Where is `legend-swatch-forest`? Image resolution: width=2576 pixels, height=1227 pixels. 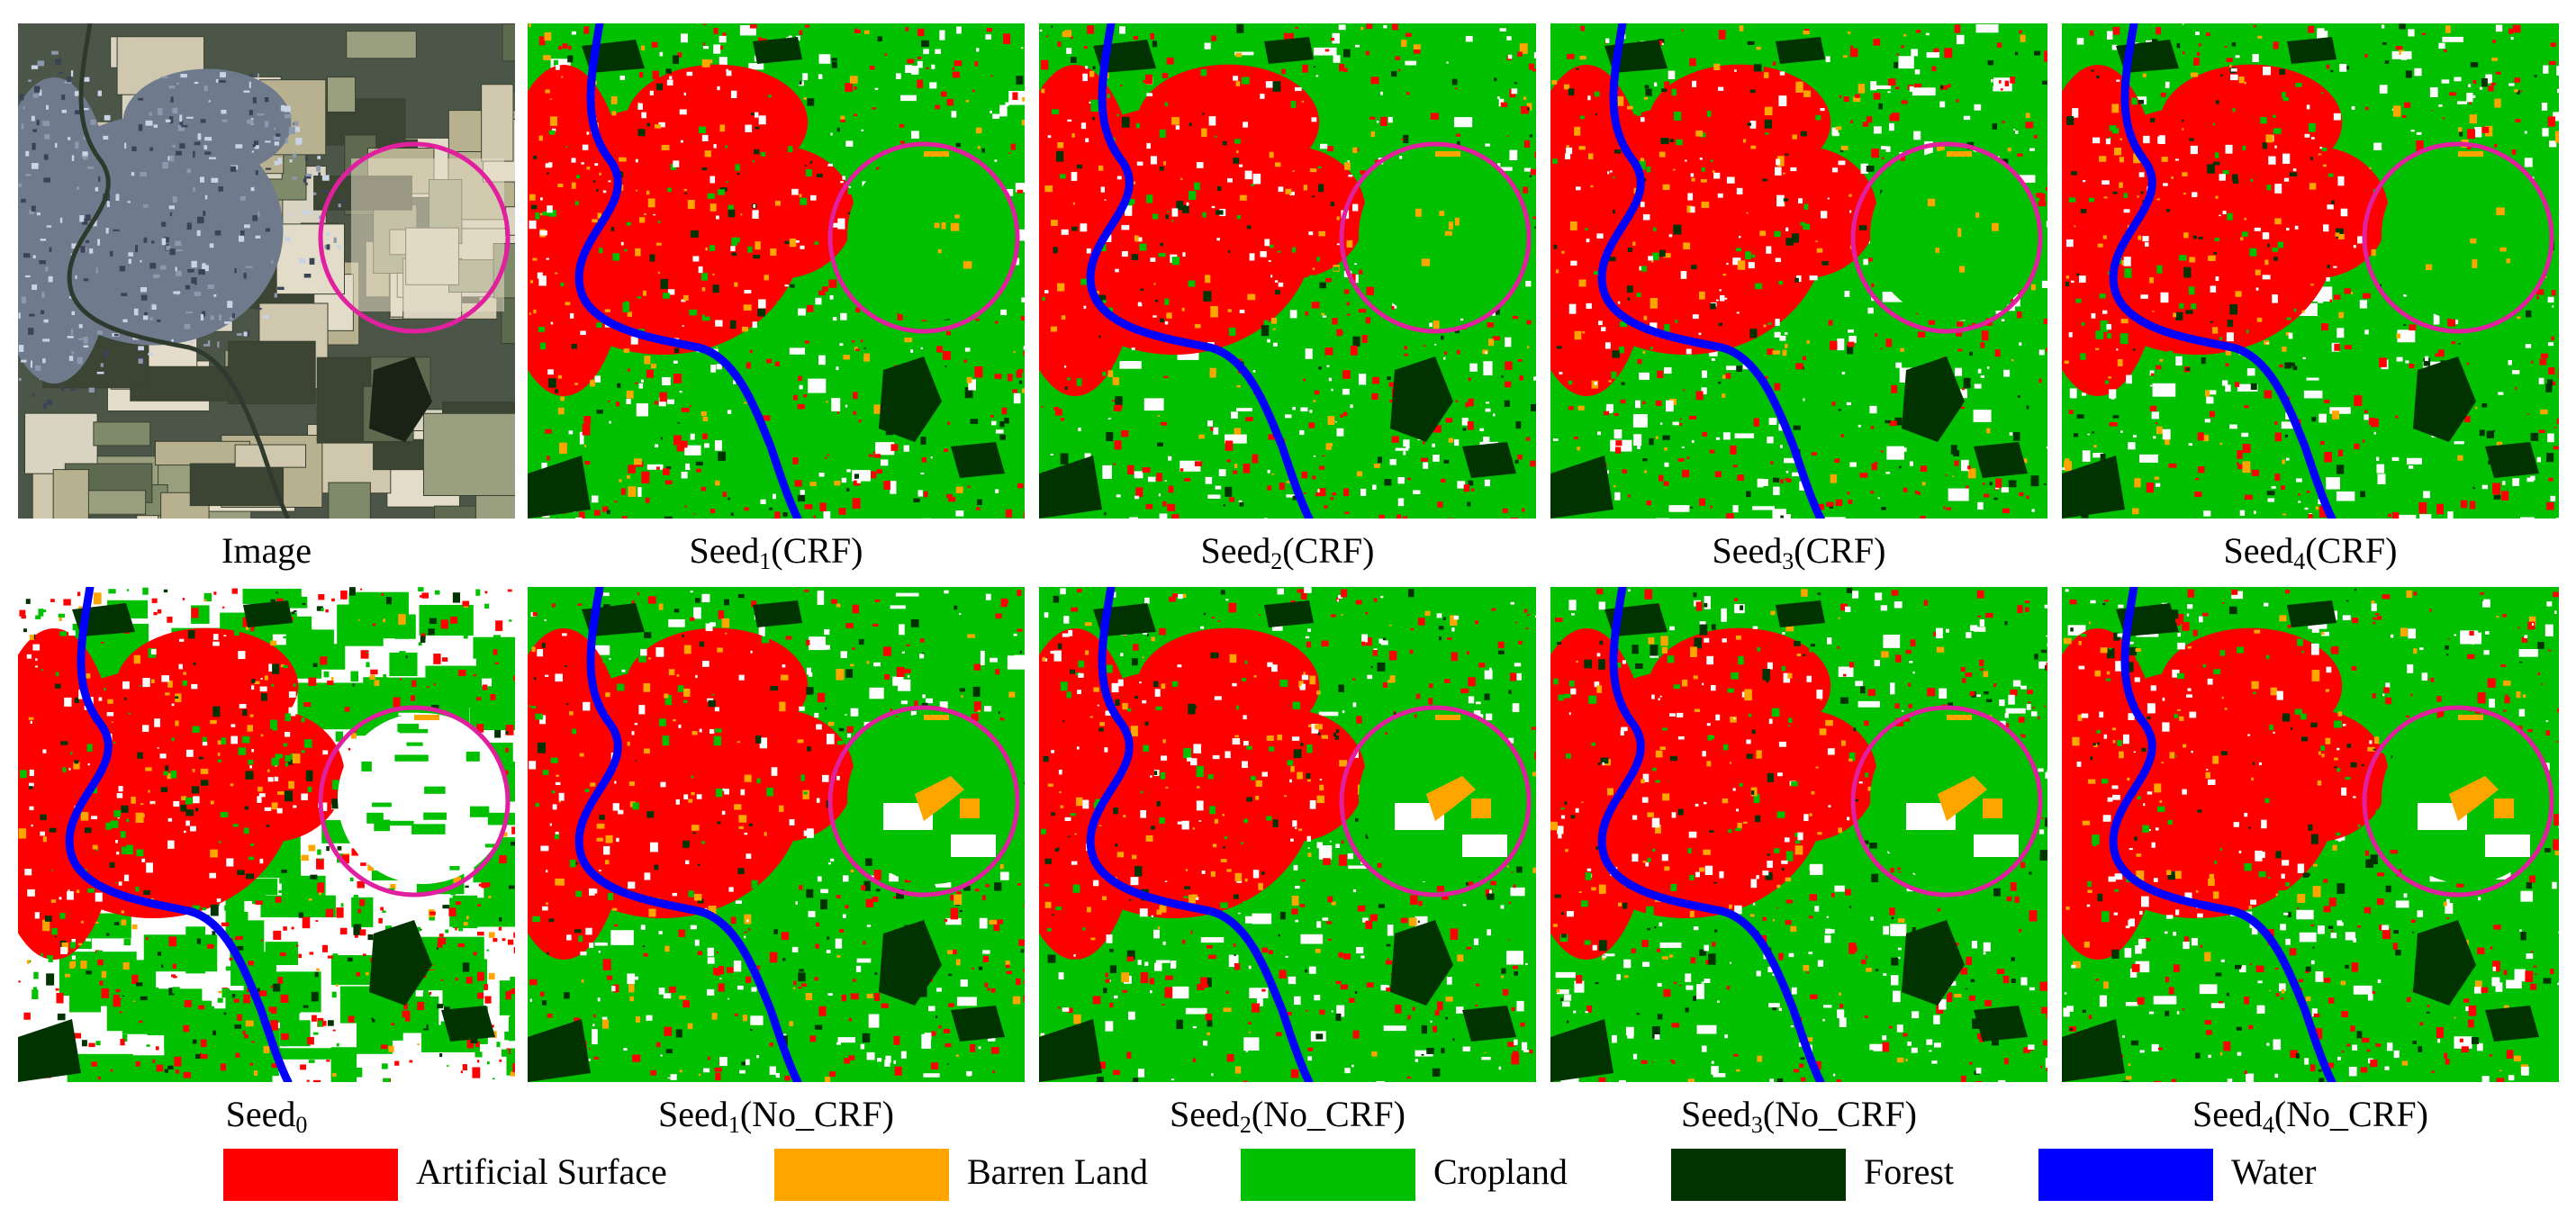
legend-swatch-forest is located at coordinates (1758, 1175).